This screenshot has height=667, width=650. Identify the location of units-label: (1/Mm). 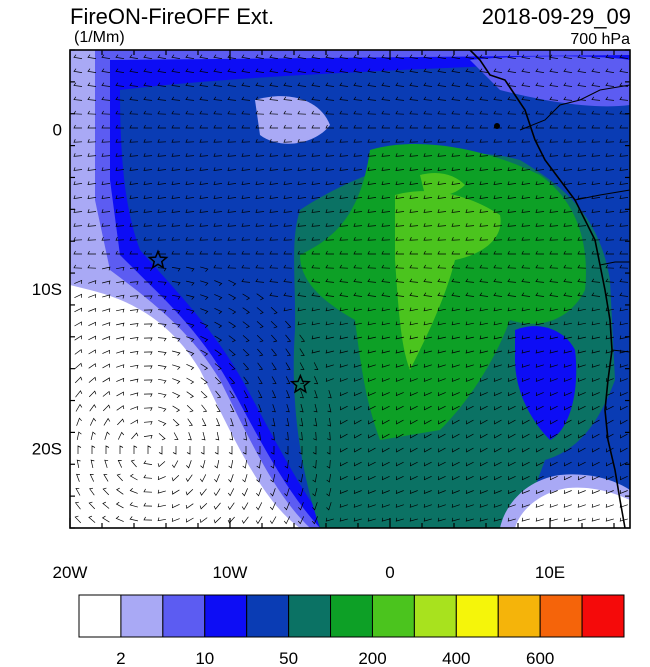
(99, 37).